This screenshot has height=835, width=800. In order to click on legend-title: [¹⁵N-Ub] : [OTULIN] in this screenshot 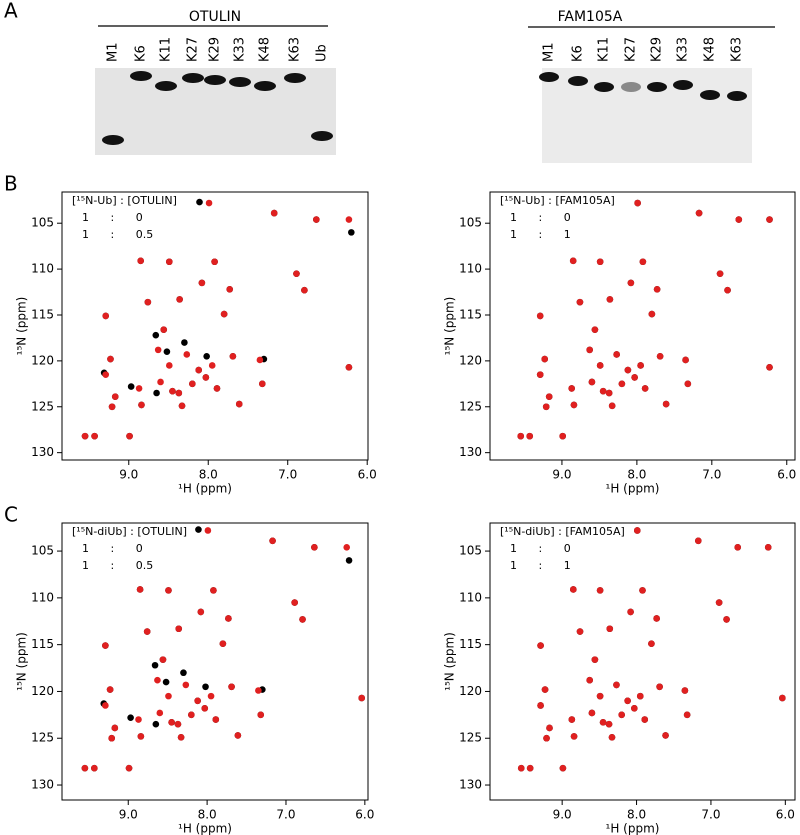, I will do `click(124, 200)`.